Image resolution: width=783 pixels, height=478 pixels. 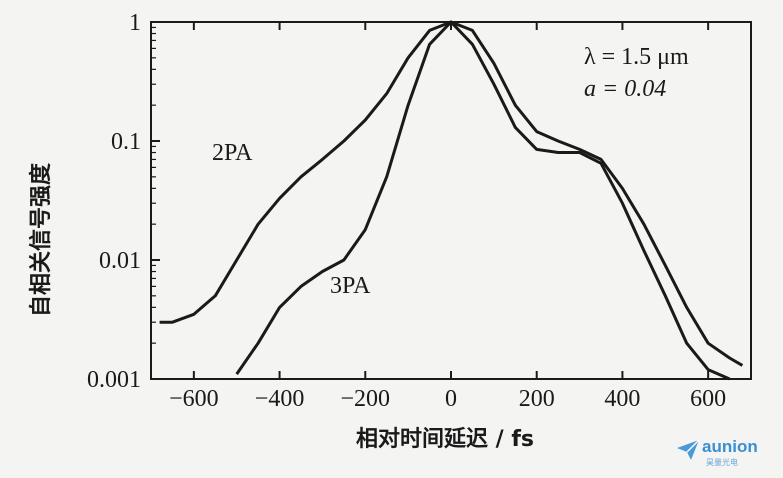 I want to click on x-tick-label: −600, so click(x=194, y=399).